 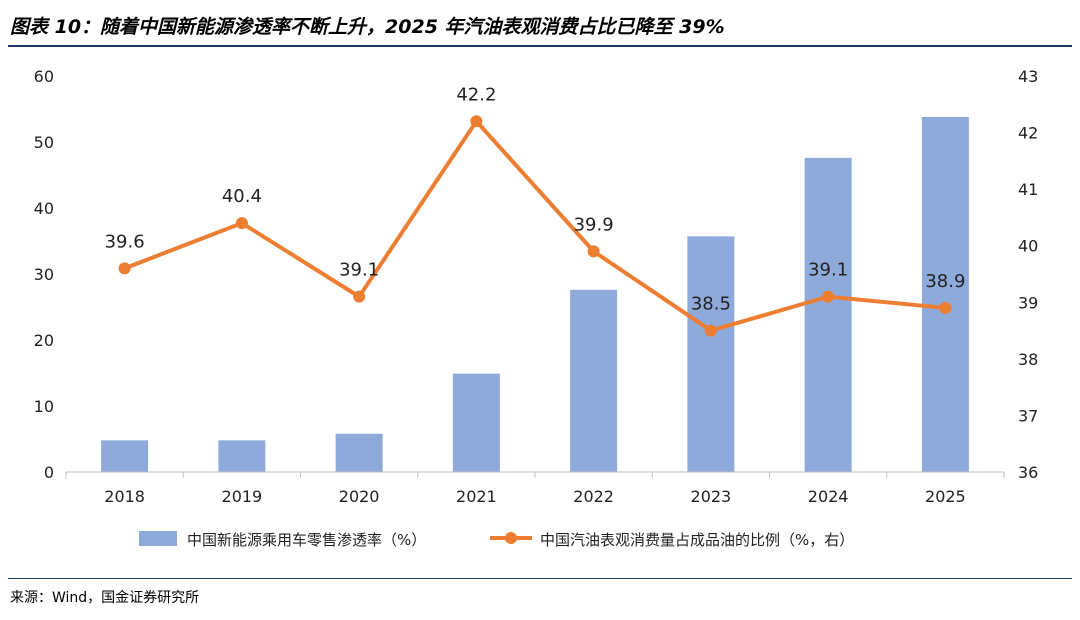 I want to click on bar-2020, so click(x=359, y=452).